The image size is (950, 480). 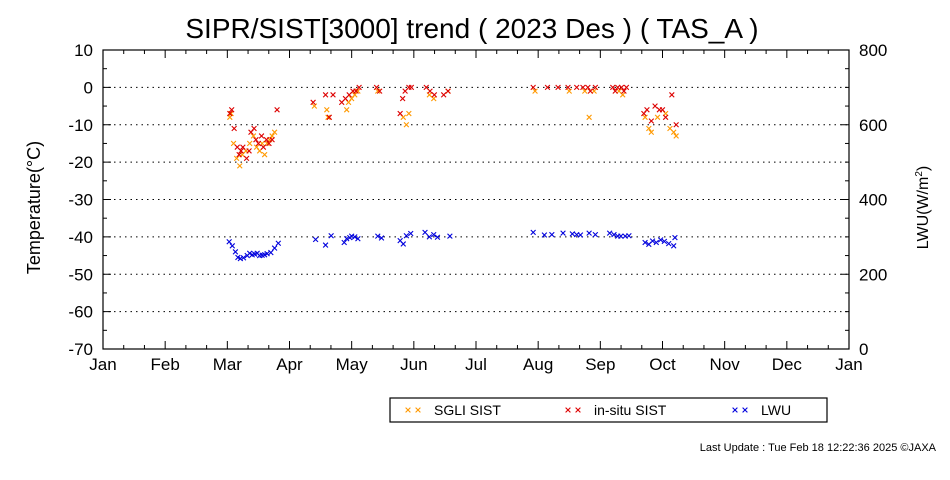 What do you see at coordinates (923, 207) in the screenshot?
I see `y2-axis-label: LWU(W/m2)` at bounding box center [923, 207].